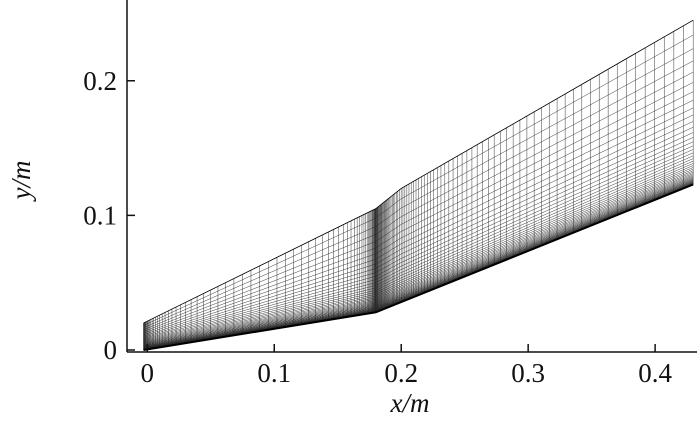  What do you see at coordinates (100, 81) in the screenshot?
I see `y-tick-label: 0.2` at bounding box center [100, 81].